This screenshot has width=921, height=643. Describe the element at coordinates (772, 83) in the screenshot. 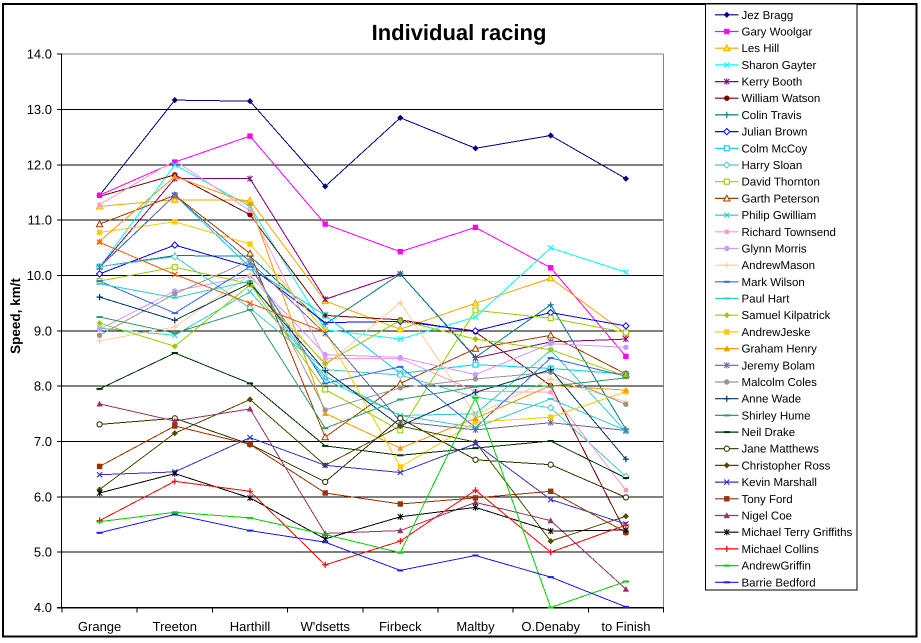

I see `svg-text: Kerry Booth` at that location.